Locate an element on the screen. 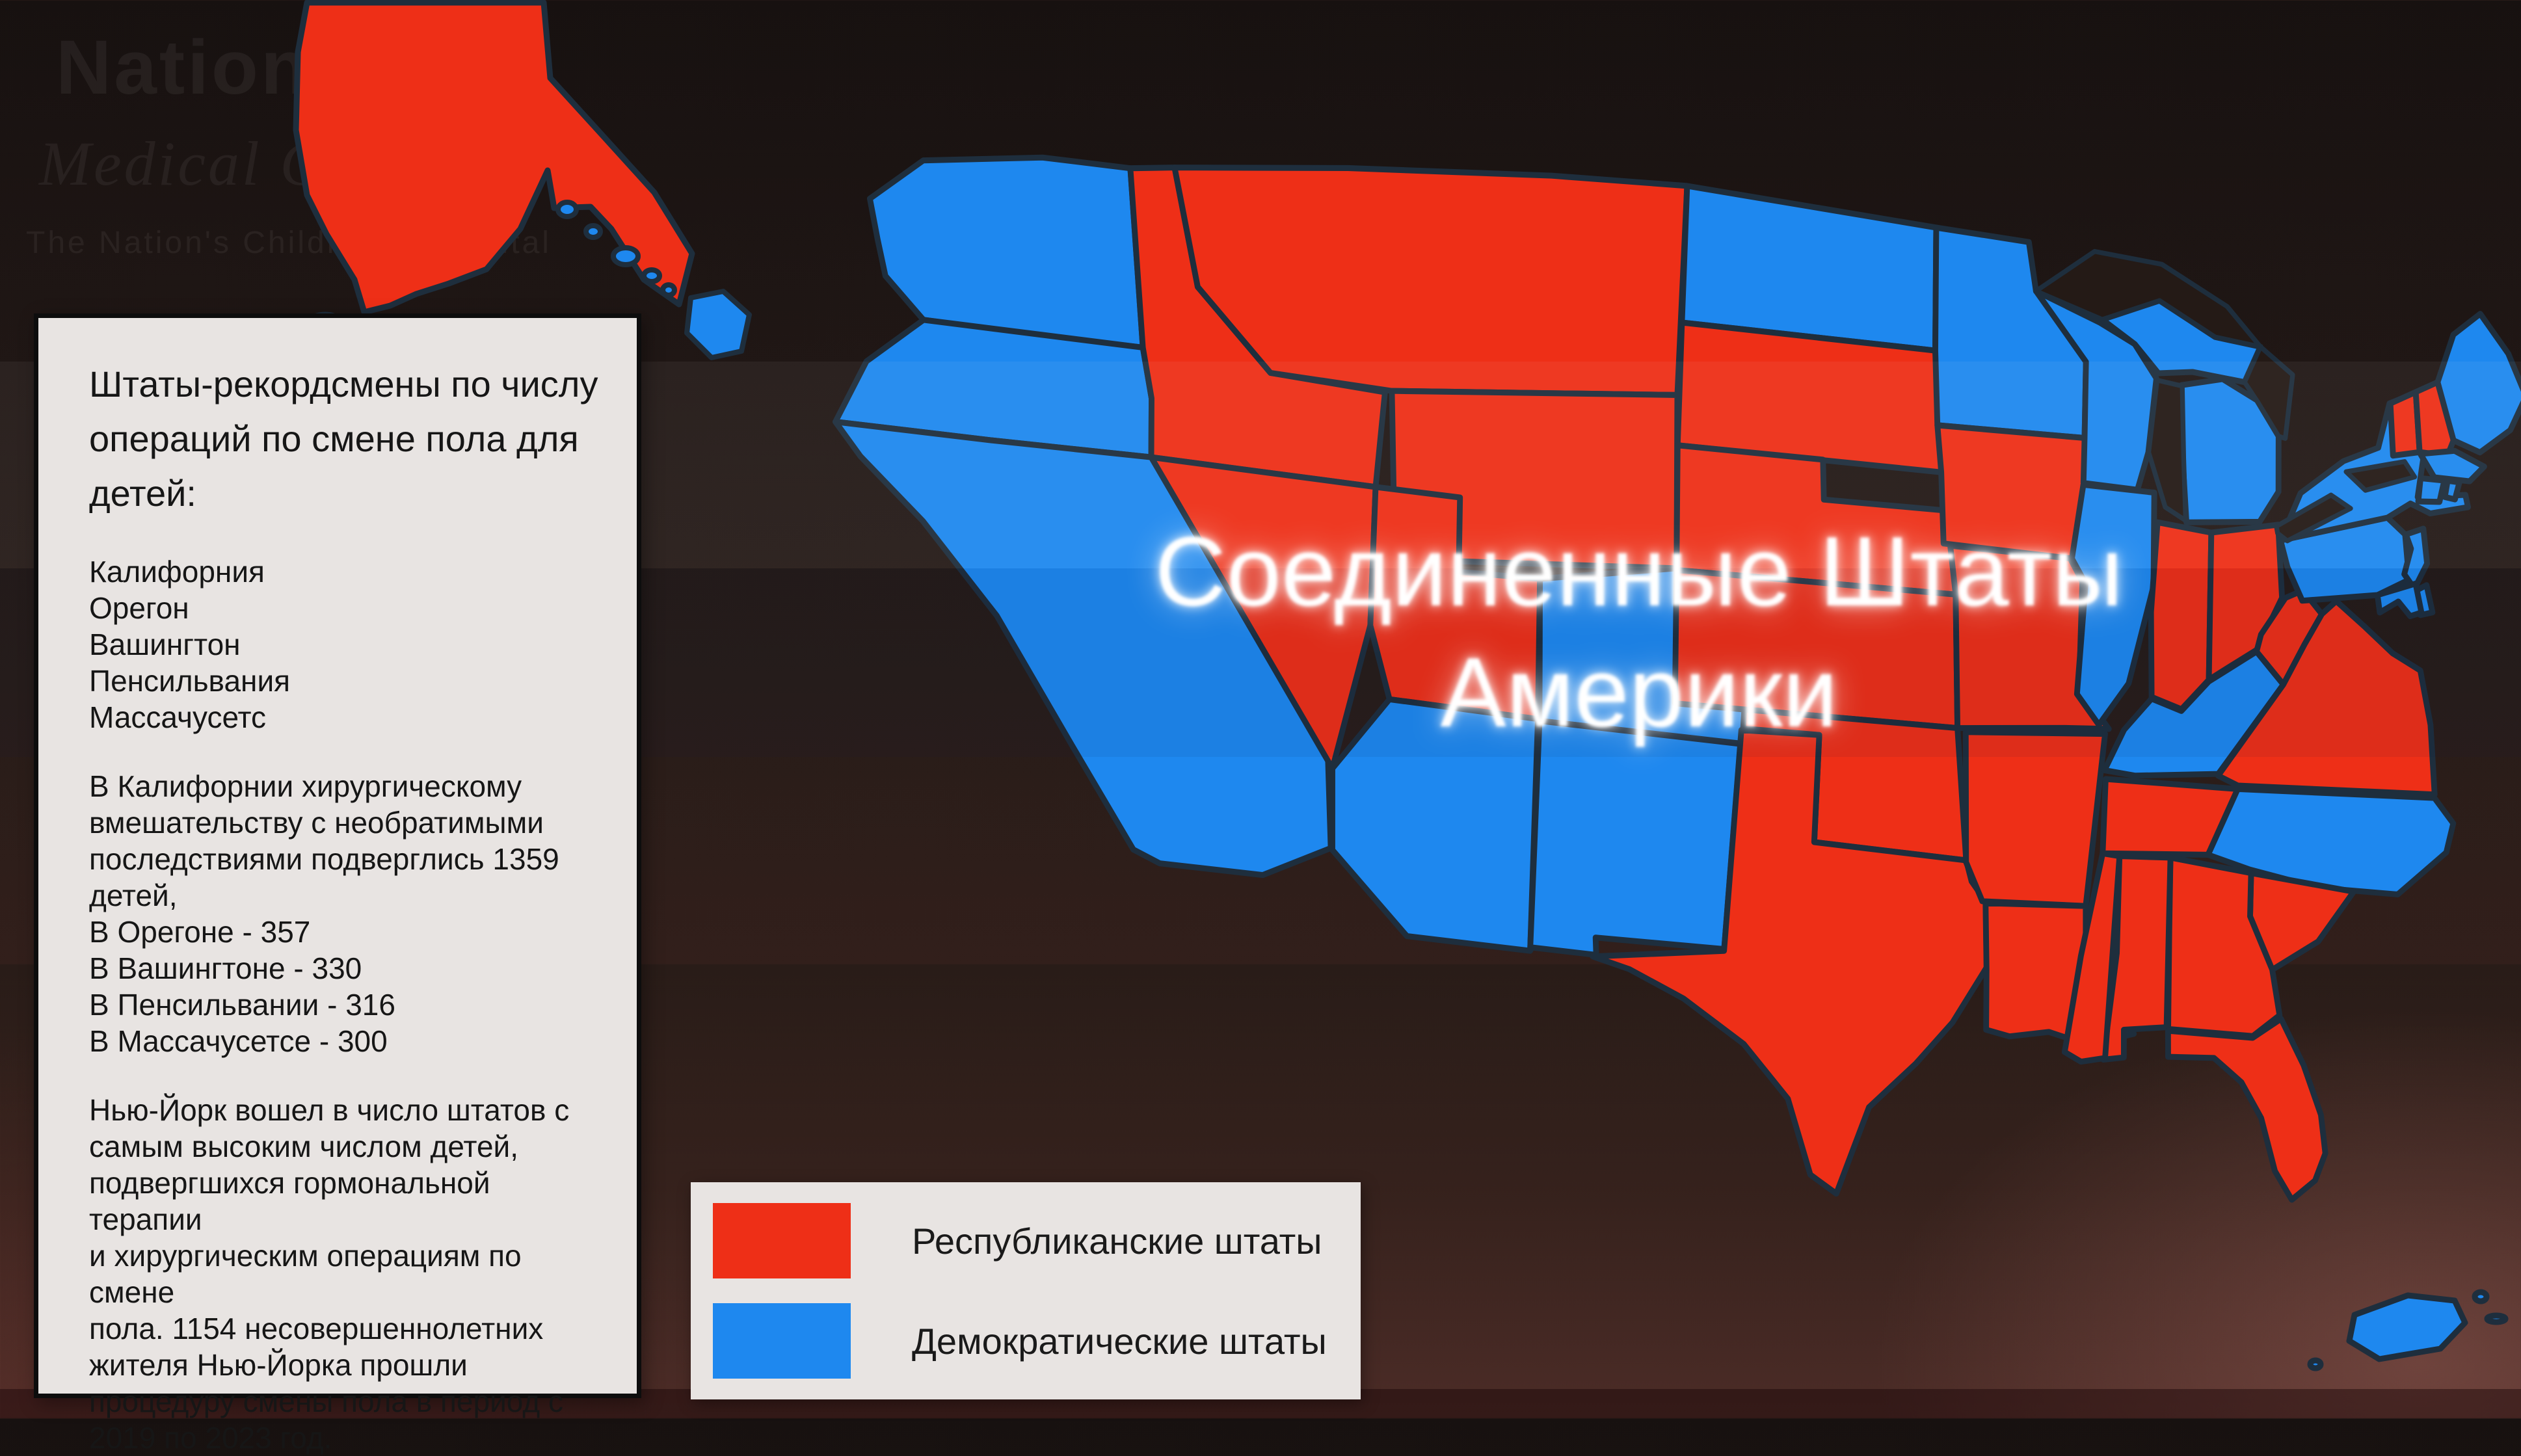  state-alaska is located at coordinates (494, 158).